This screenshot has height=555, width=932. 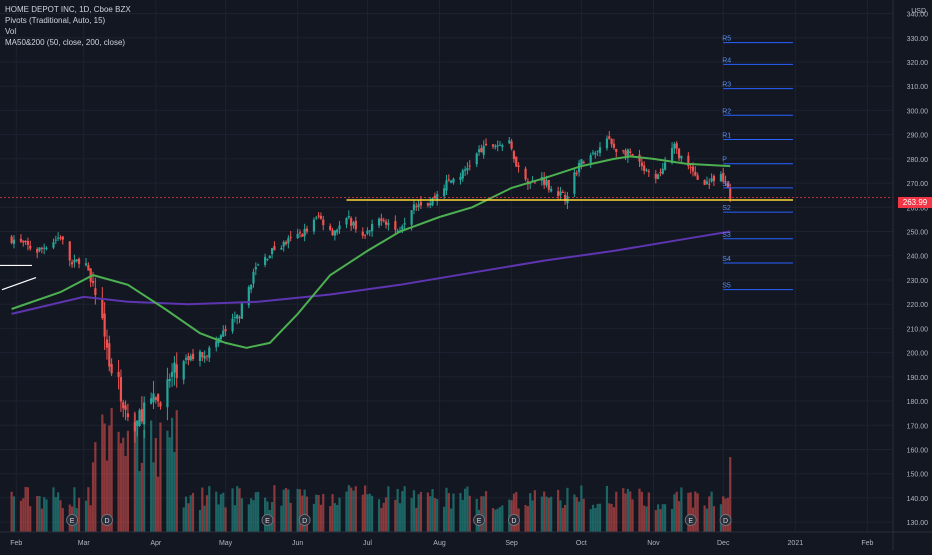 I want to click on price-tick-label: 170.00, so click(x=918, y=426).